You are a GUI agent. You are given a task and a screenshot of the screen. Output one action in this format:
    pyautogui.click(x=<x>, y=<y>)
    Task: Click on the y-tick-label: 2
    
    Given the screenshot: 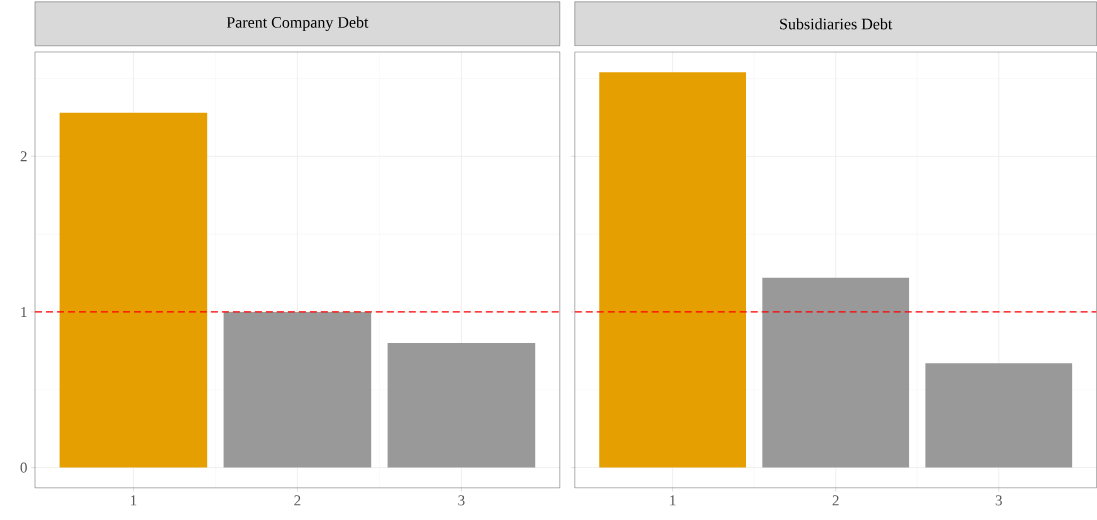 What is the action you would take?
    pyautogui.click(x=23, y=156)
    